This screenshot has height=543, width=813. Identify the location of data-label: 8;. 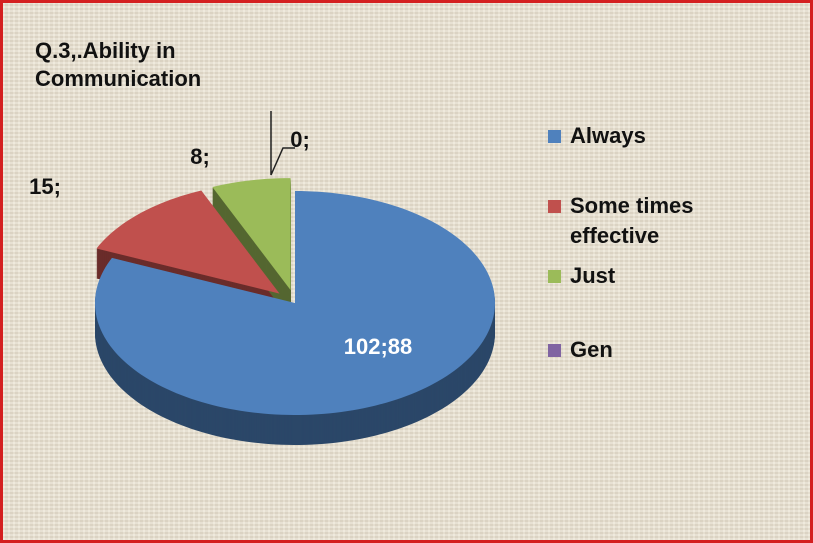
(200, 156).